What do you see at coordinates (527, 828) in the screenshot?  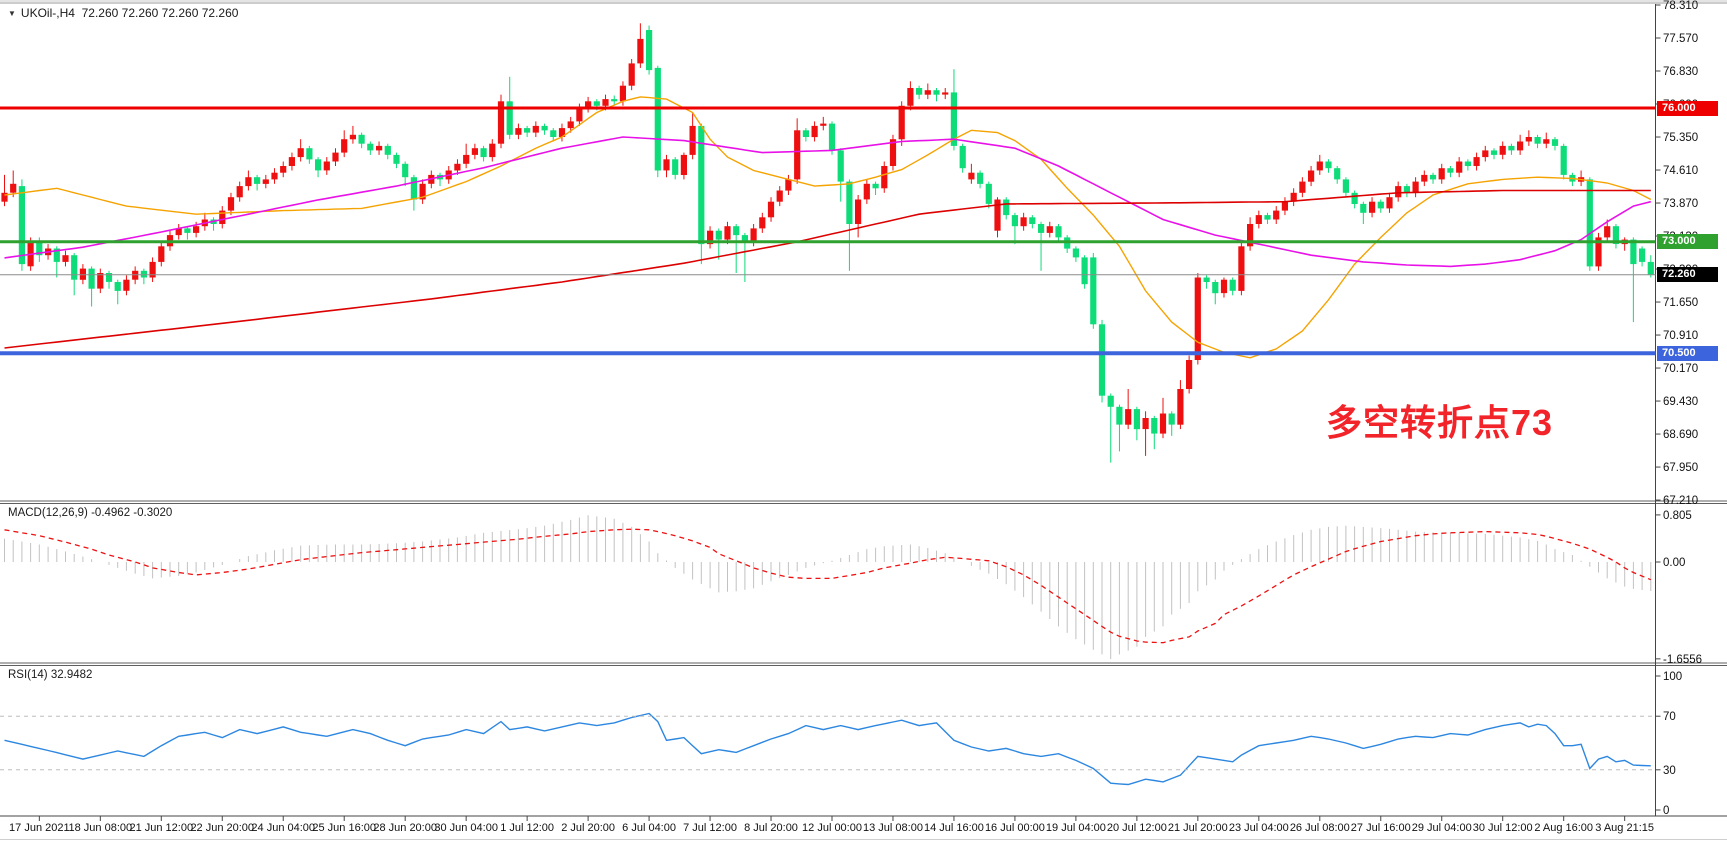 I see `date-axis-label: 1 Jul 12:00` at bounding box center [527, 828].